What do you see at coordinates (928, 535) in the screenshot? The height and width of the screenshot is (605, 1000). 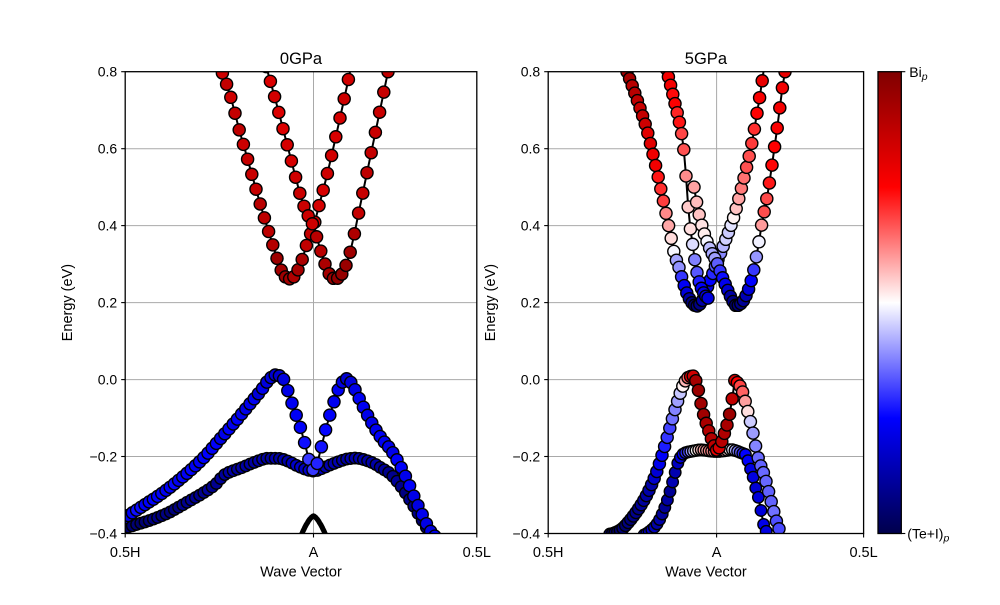 I see `svg-text: (Te+I)p` at bounding box center [928, 535].